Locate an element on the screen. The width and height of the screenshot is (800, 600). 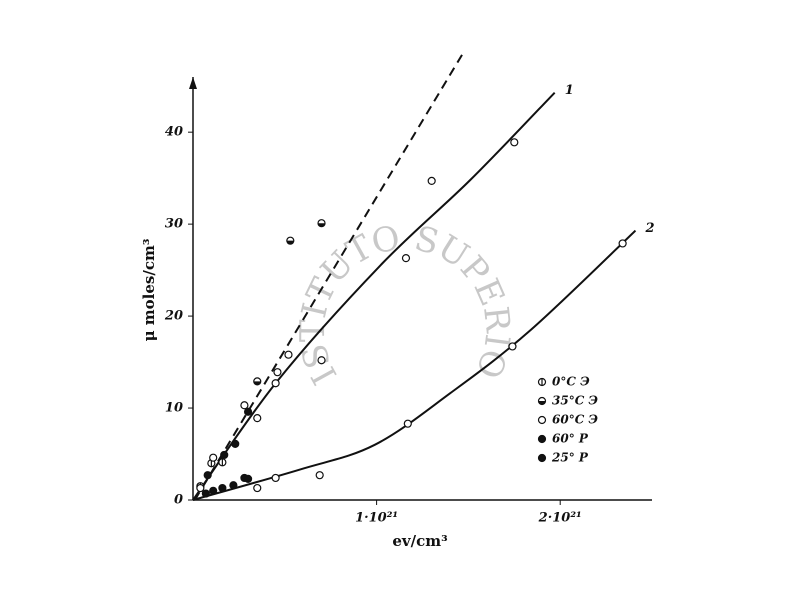
x-axis-label: ev/cm³ is located at coordinates (419, 541).